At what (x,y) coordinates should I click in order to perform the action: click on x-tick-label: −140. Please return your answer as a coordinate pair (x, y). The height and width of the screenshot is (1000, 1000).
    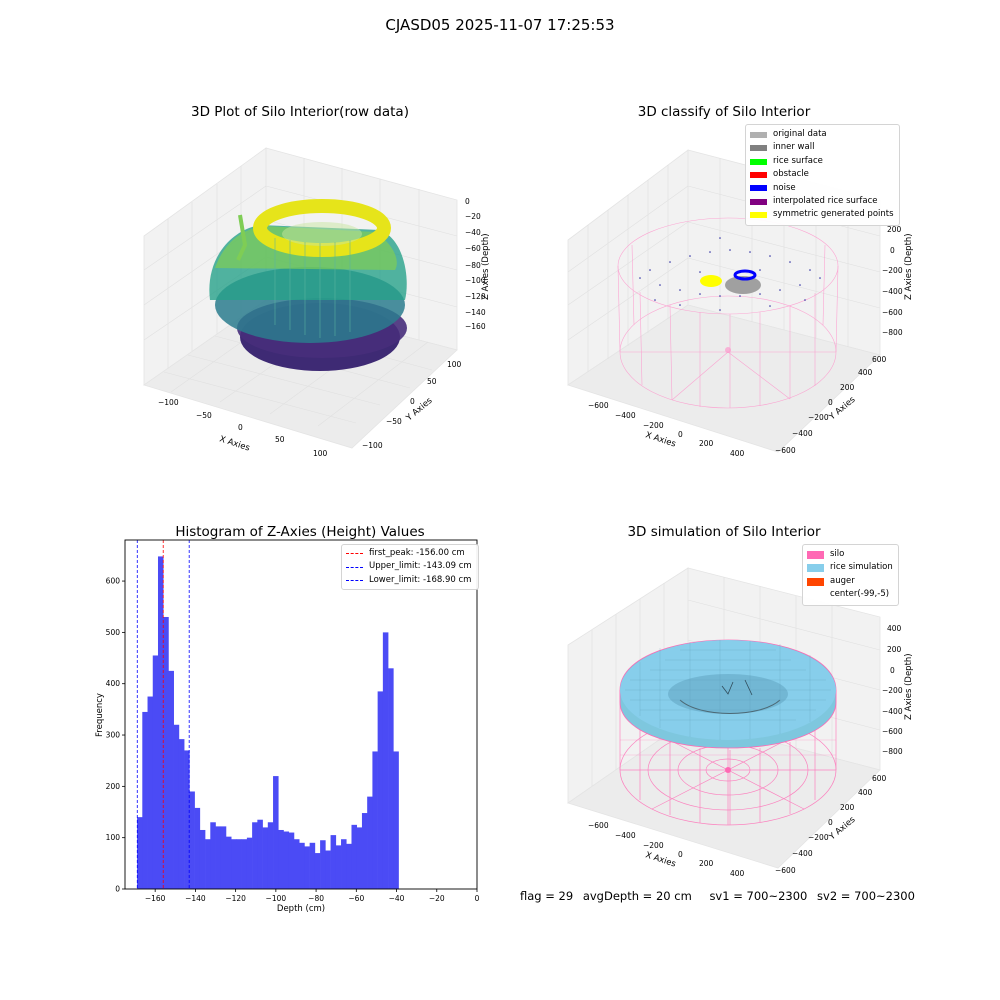
    Looking at the image, I should click on (195, 898).